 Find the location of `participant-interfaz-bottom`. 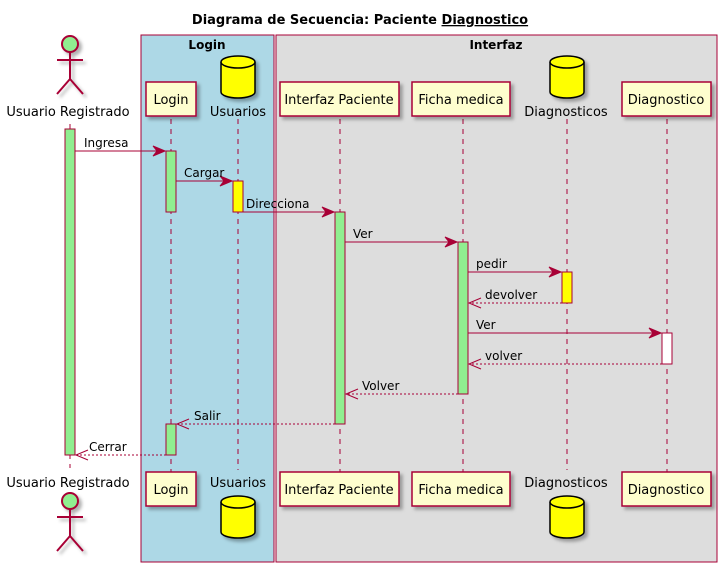

participant-interfaz-bottom is located at coordinates (339, 489).